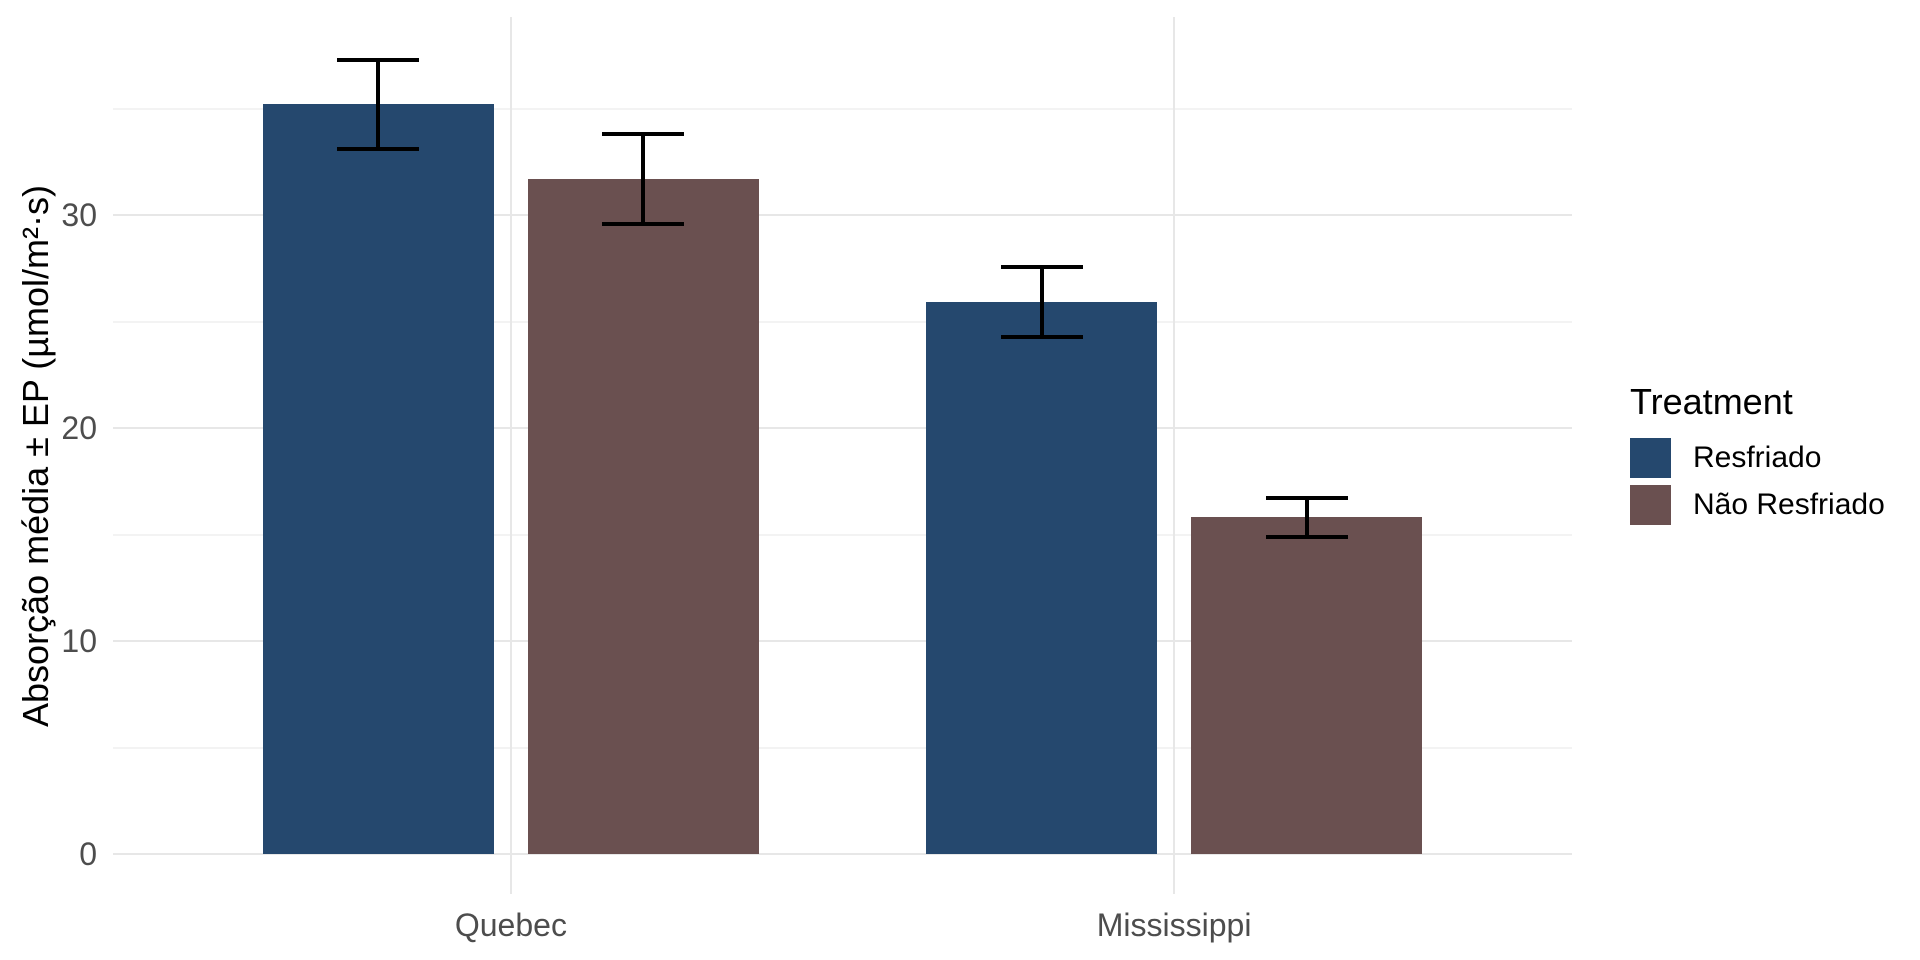 This screenshot has height=960, width=1920. What do you see at coordinates (1174, 925) in the screenshot?
I see `x-tick-label: Mississippi` at bounding box center [1174, 925].